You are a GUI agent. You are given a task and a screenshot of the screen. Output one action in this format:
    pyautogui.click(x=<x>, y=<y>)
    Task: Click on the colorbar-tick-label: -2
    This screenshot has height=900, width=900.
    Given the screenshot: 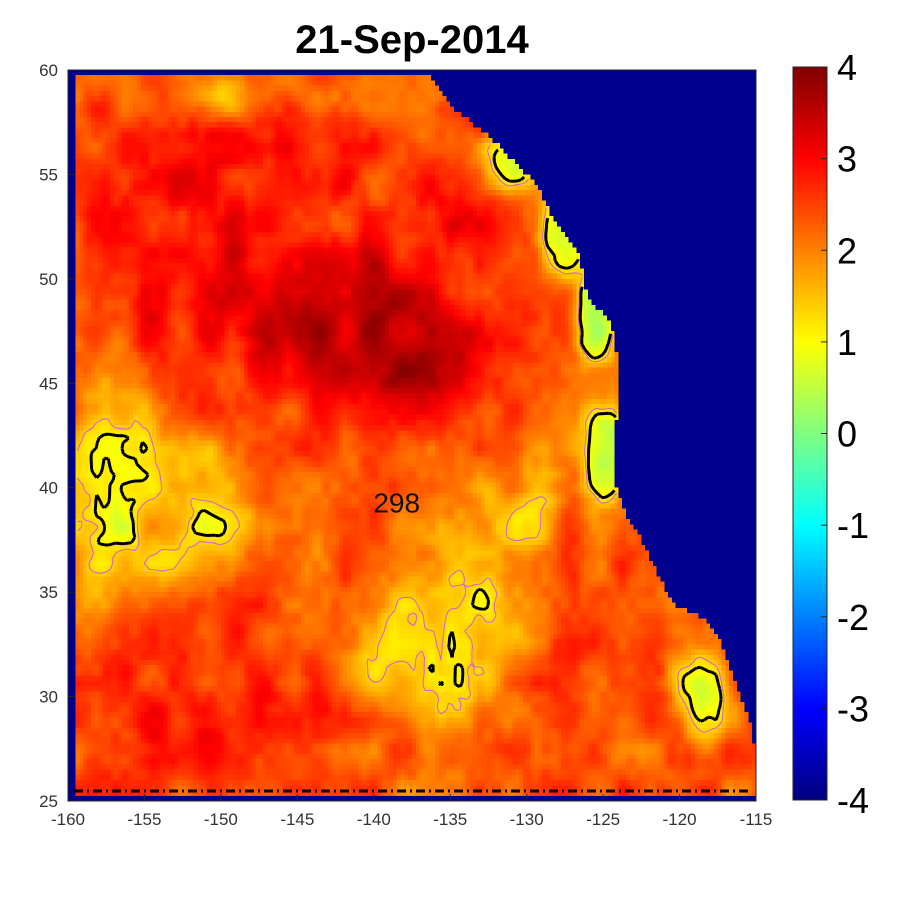 What is the action you would take?
    pyautogui.click(x=853, y=617)
    